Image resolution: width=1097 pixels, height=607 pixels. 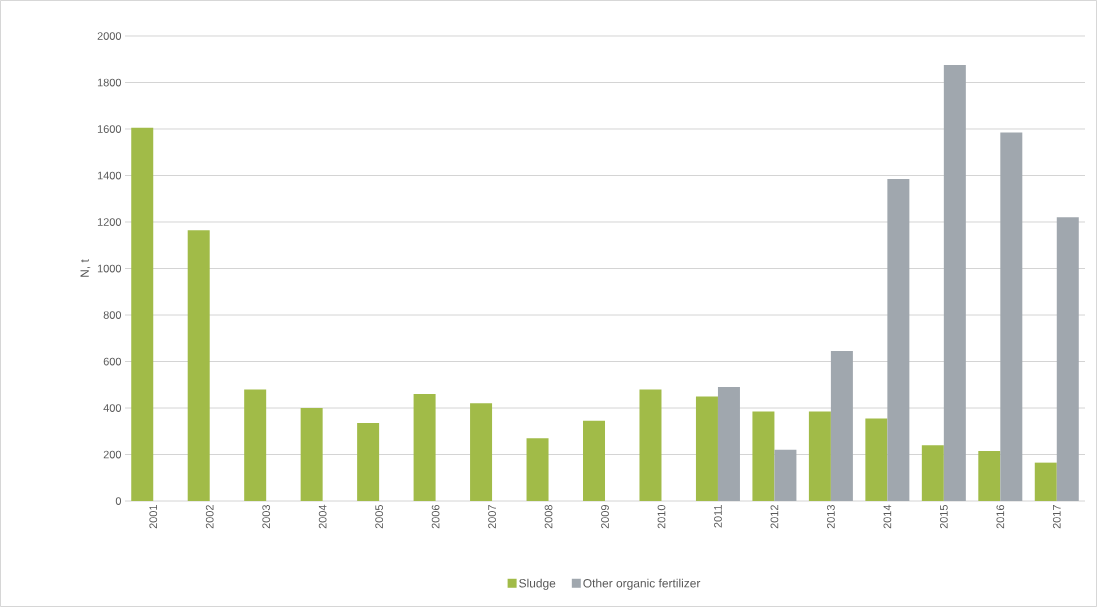 What do you see at coordinates (774, 517) in the screenshot?
I see `x-tick-label: 2012` at bounding box center [774, 517].